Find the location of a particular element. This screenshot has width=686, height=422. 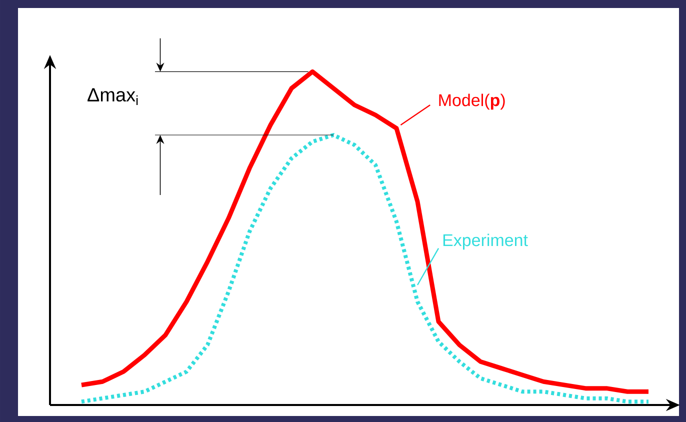

annotation: Δmax$_{i}$ is located at coordinates (113, 97).